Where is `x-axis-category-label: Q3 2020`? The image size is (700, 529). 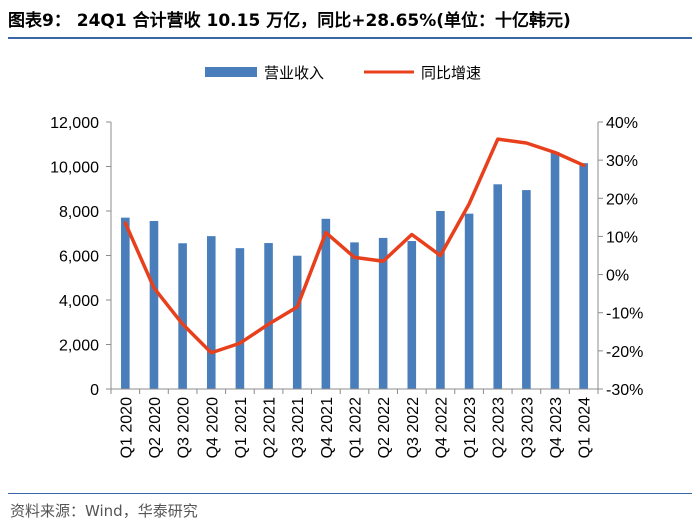 x-axis-category-label: Q3 2020 is located at coordinates (184, 427).